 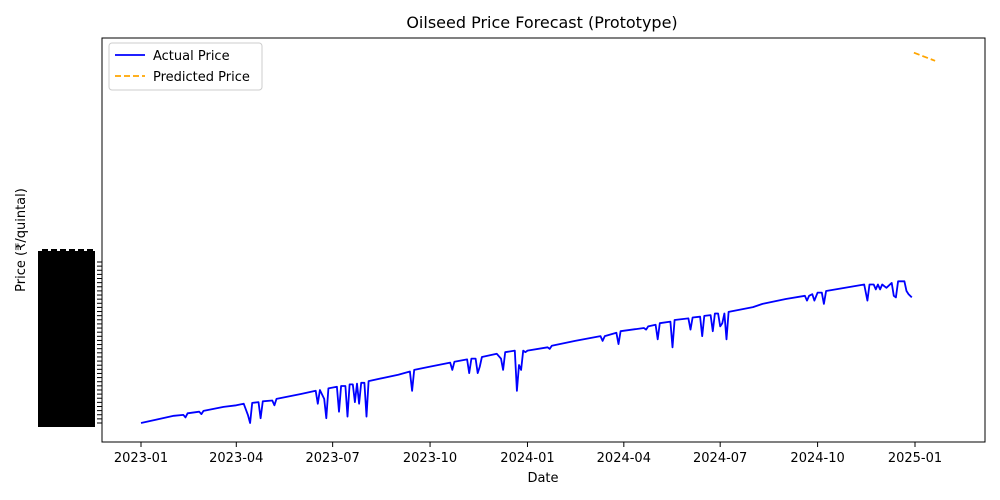 I want to click on x-tick-label: 2025-01, so click(x=915, y=458).